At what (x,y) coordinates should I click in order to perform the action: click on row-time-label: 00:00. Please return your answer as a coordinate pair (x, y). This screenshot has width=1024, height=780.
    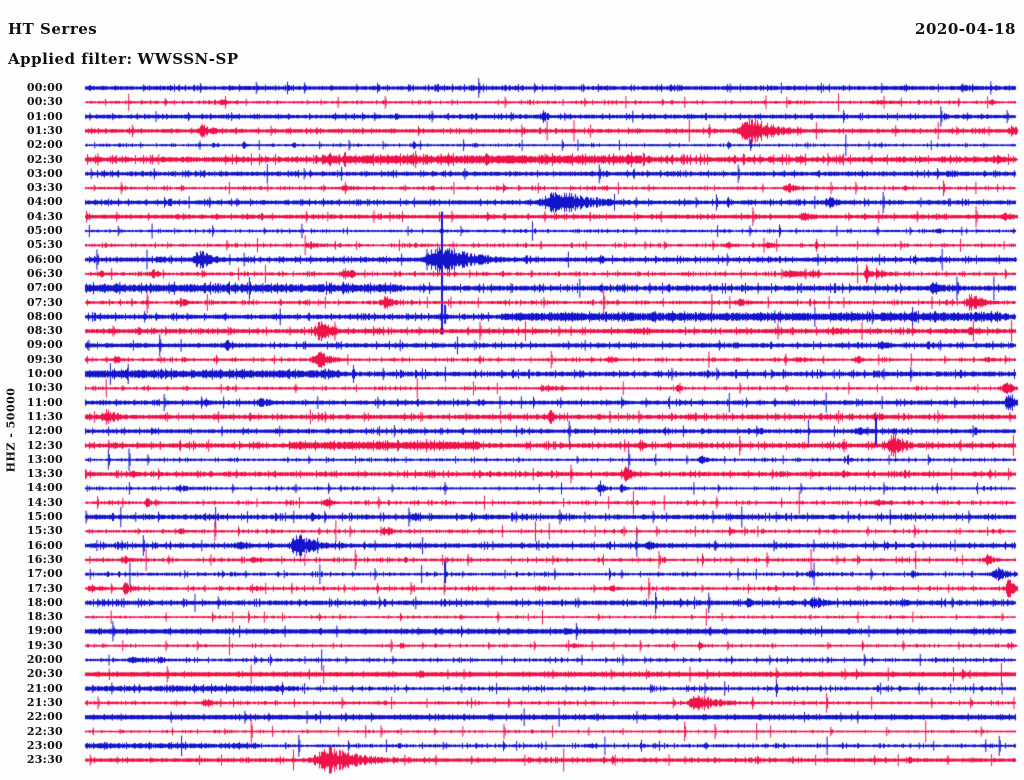
    Looking at the image, I should click on (44, 87).